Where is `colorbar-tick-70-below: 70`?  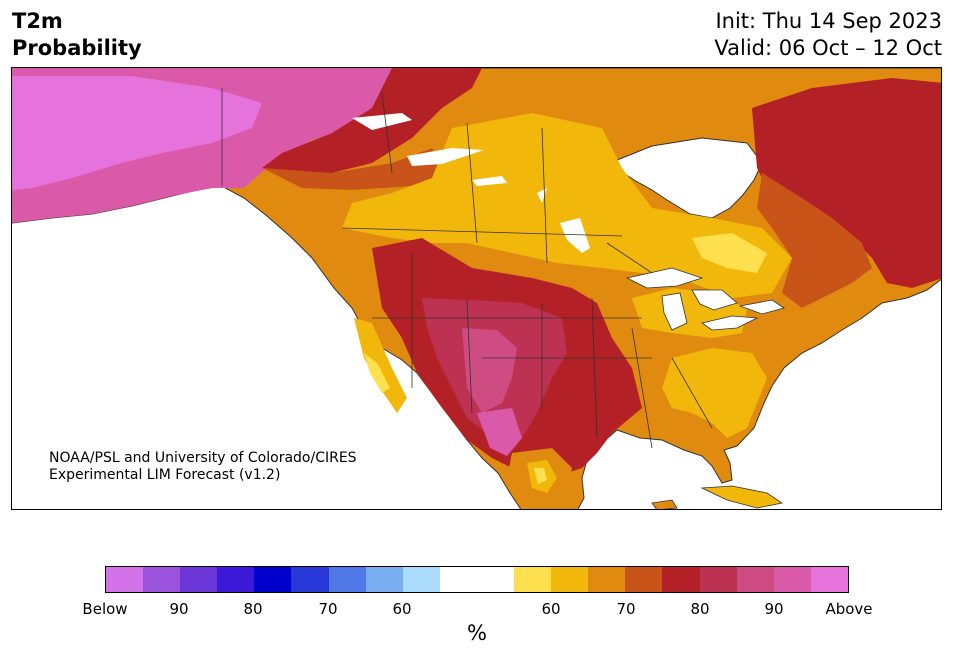 colorbar-tick-70-below: 70 is located at coordinates (328, 609).